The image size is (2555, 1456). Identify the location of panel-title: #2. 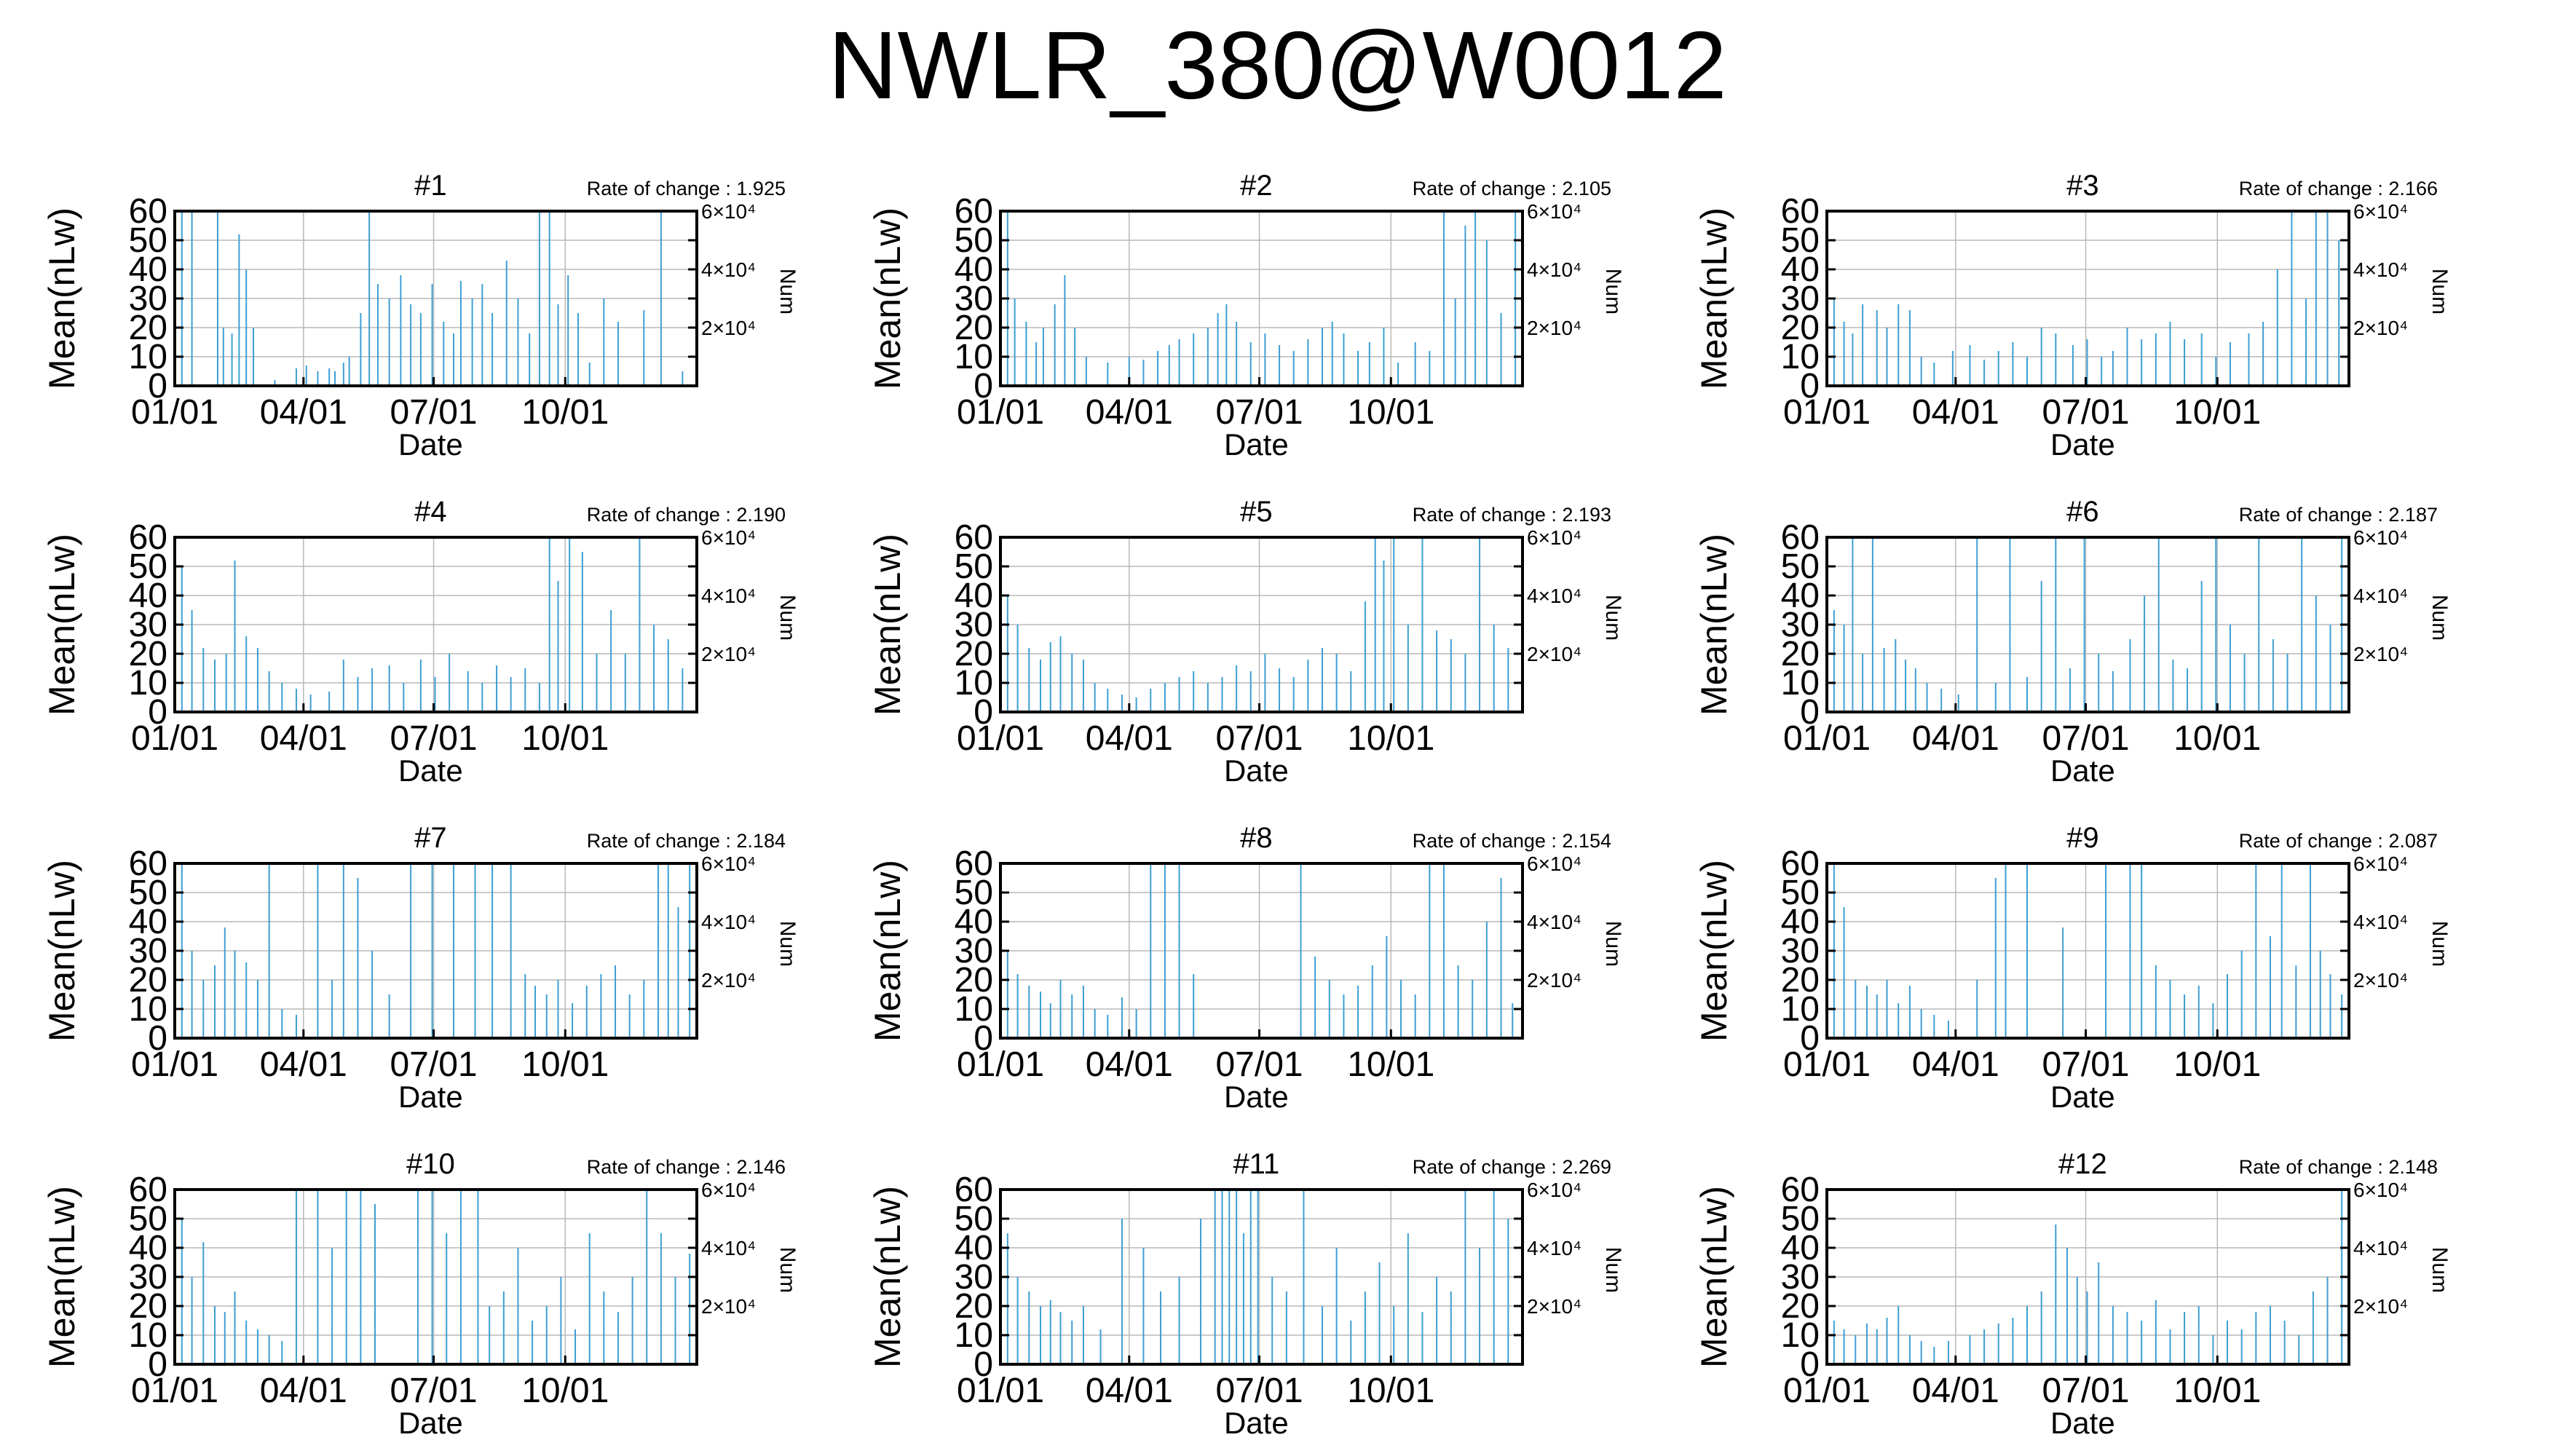
(1256, 186).